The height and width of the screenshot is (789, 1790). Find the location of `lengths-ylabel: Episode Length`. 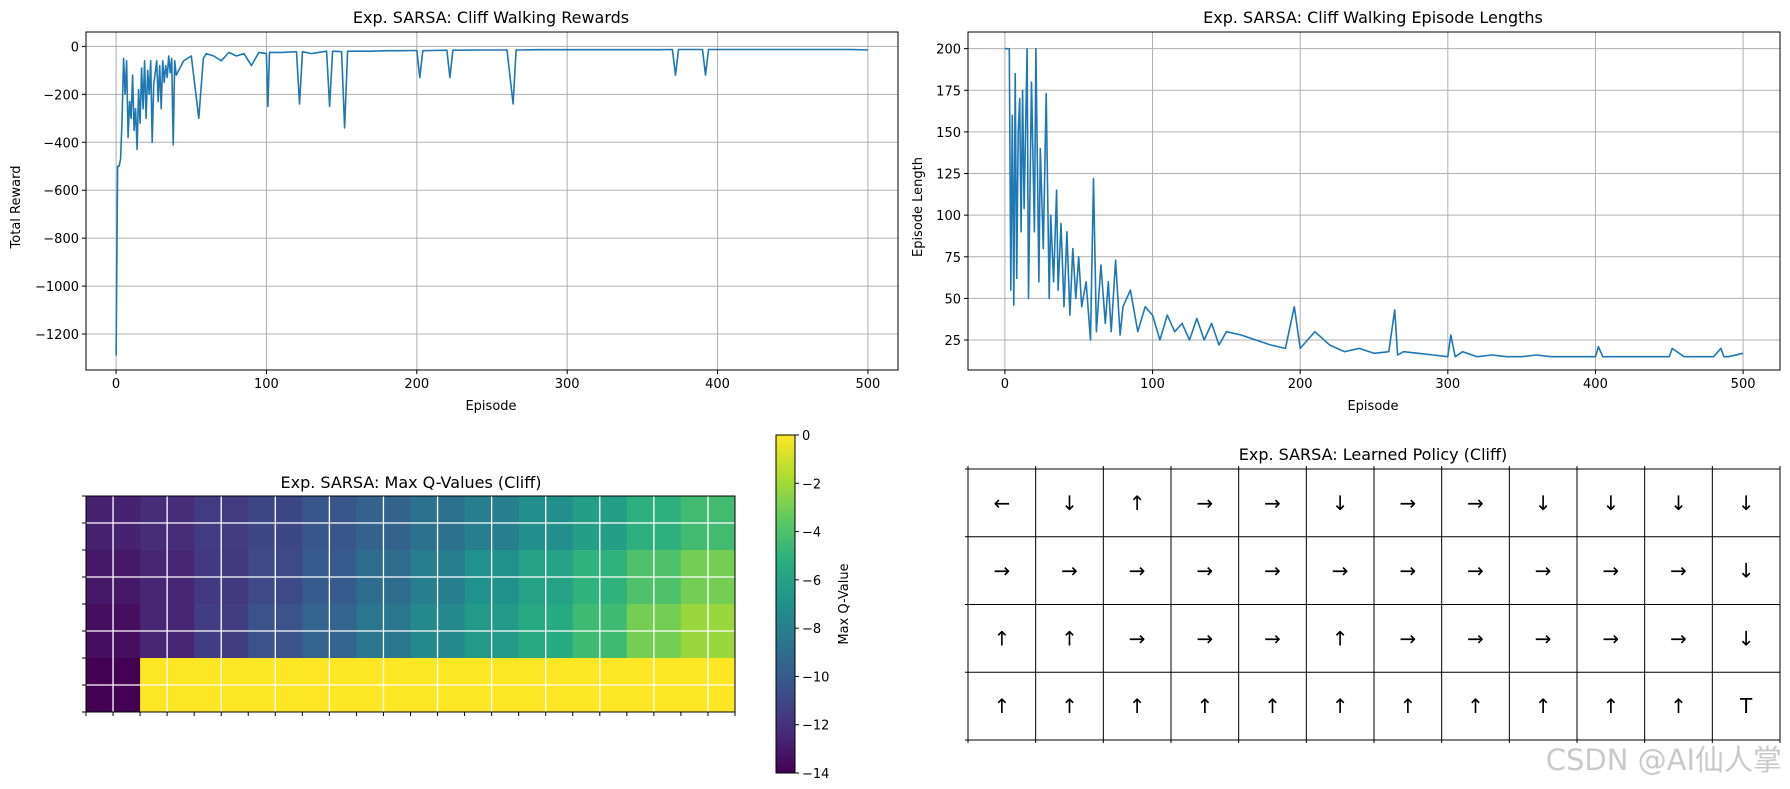

lengths-ylabel: Episode Length is located at coordinates (918, 207).